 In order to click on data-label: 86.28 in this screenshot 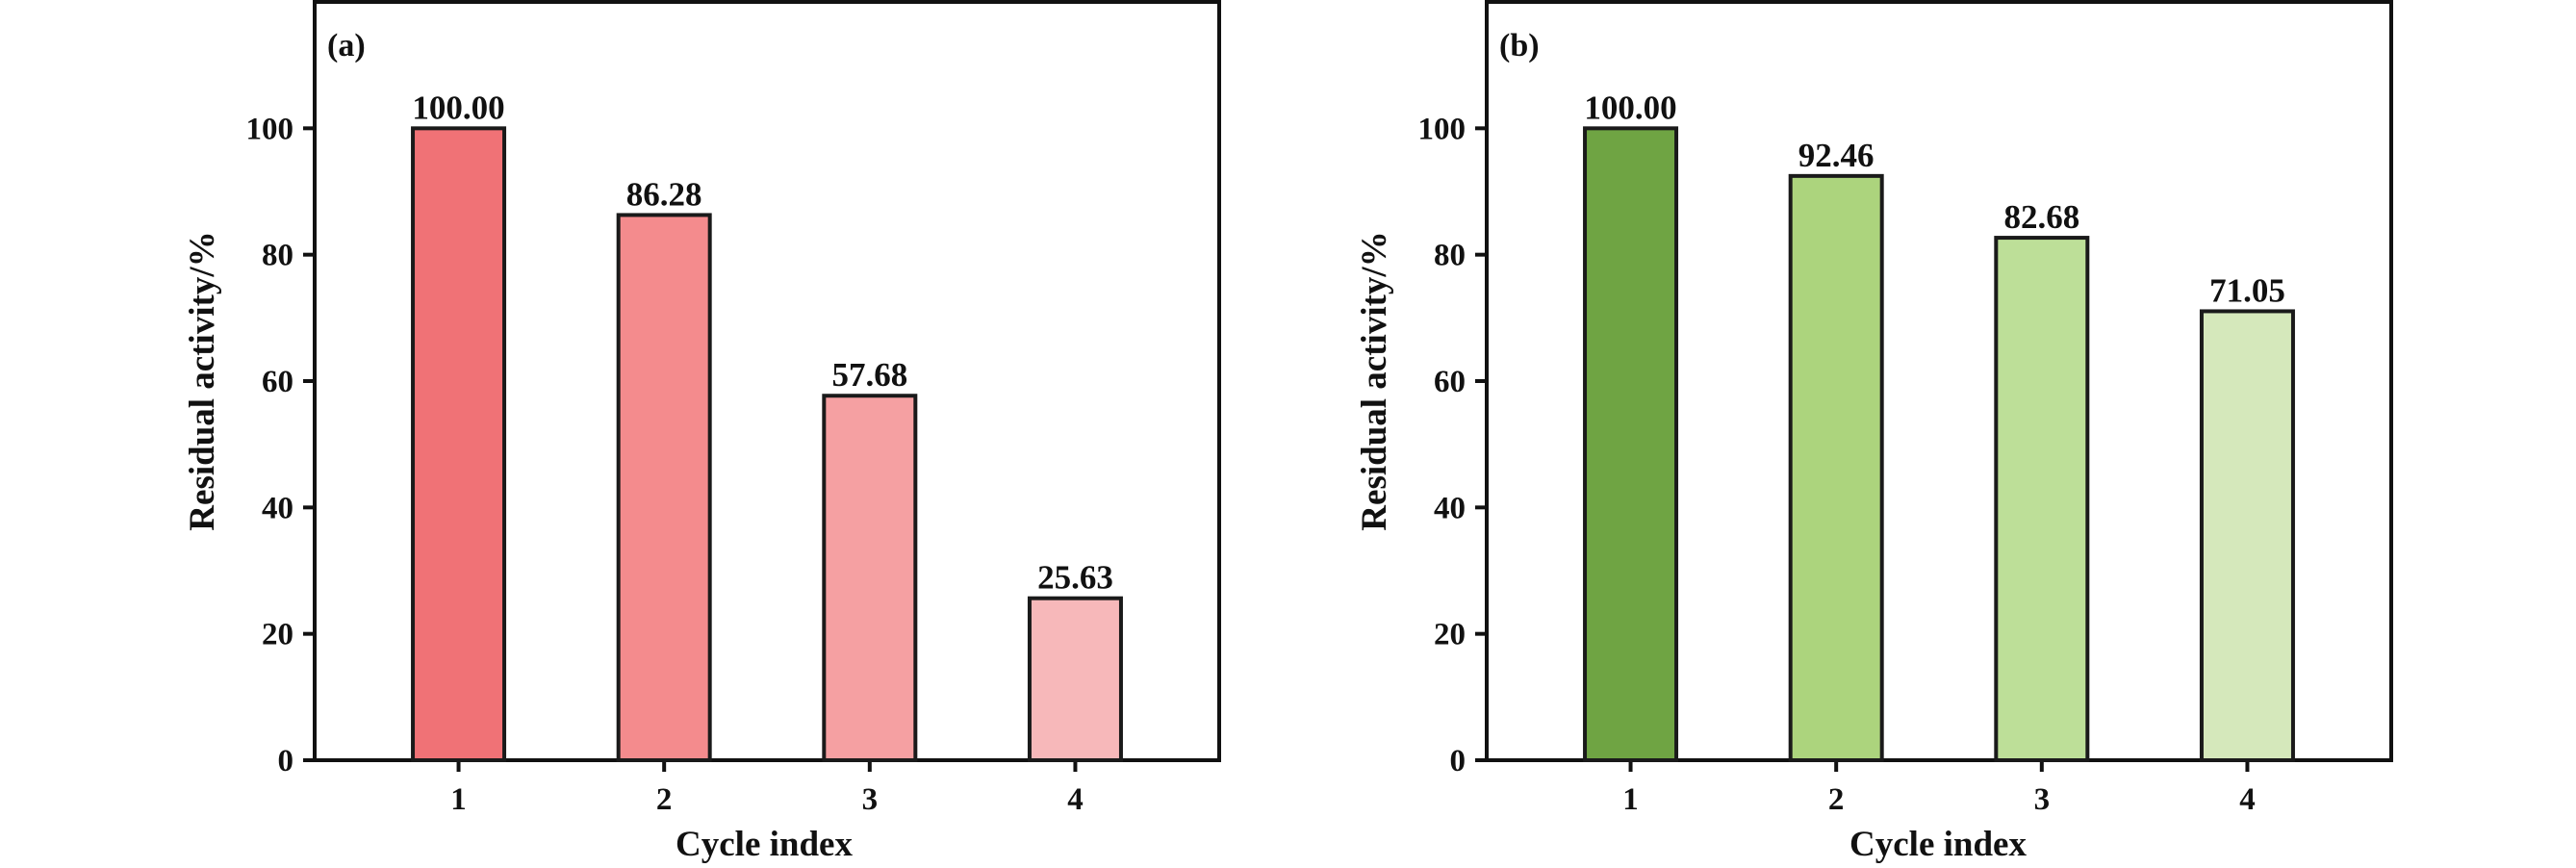, I will do `click(664, 194)`.